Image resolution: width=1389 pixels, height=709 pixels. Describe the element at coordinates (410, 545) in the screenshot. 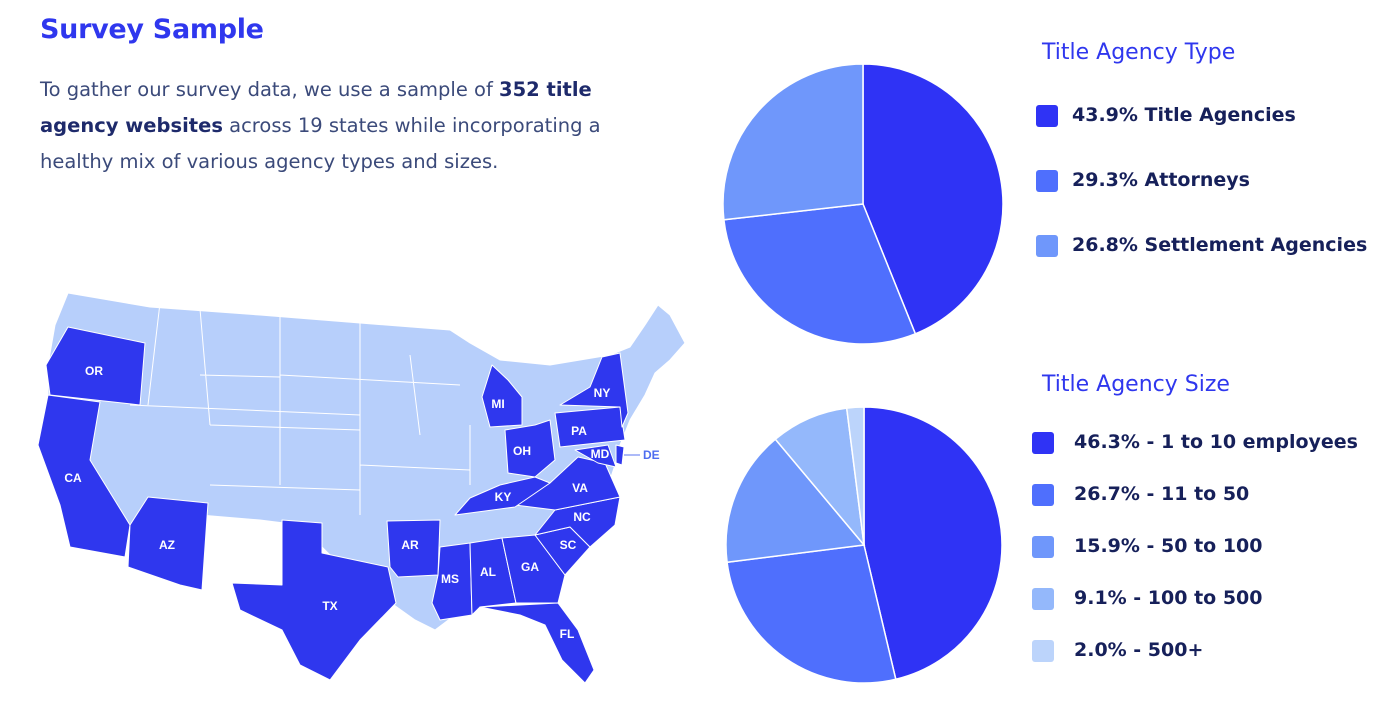

I see `state-label-ar: AR` at that location.